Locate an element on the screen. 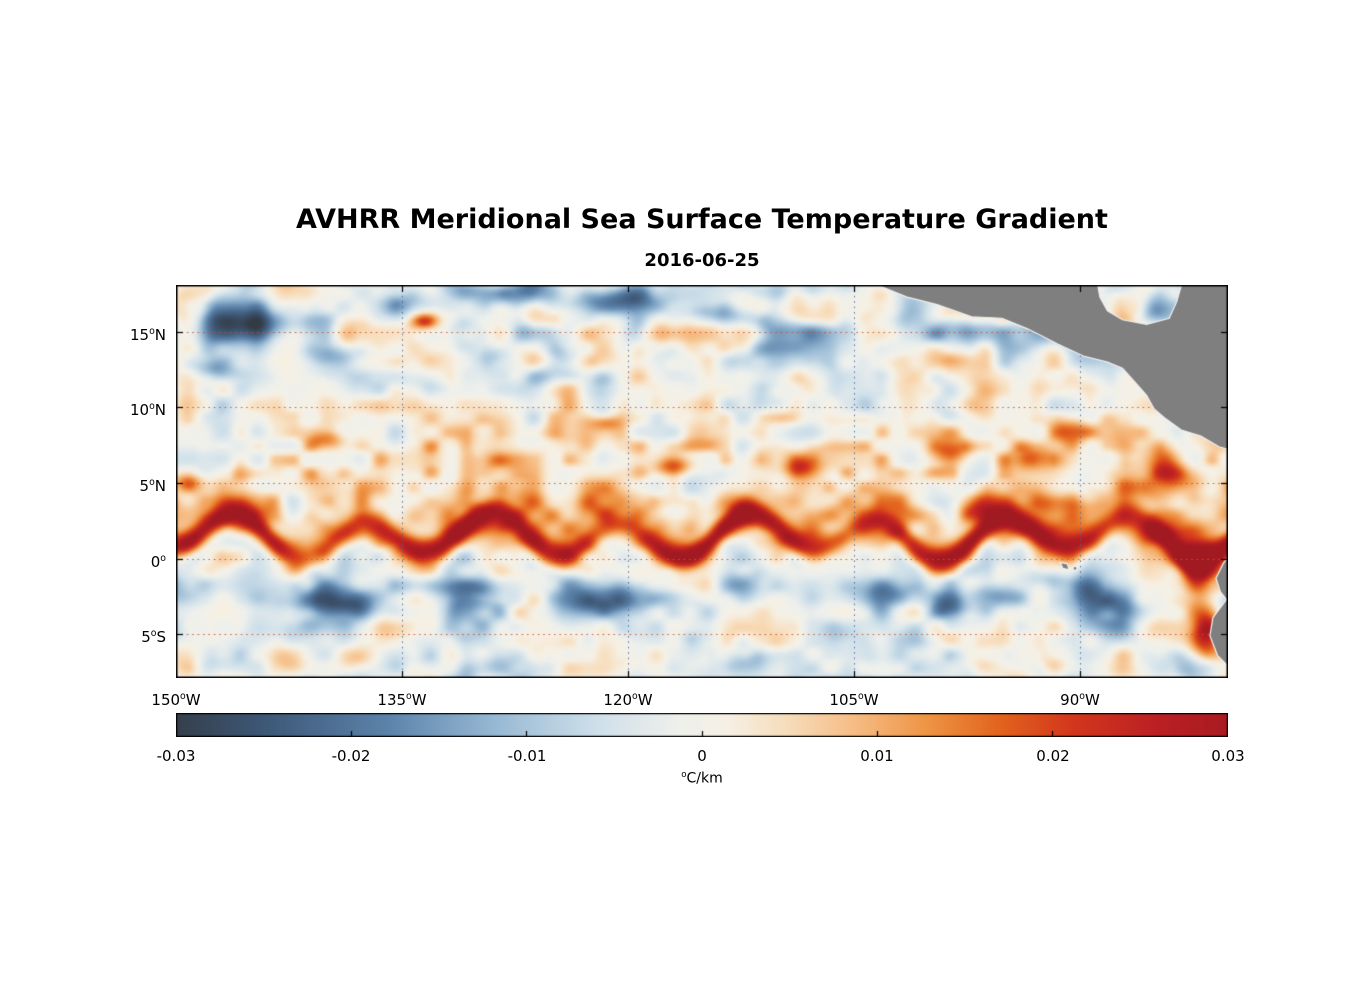  unit-text: C/km is located at coordinates (704, 778).